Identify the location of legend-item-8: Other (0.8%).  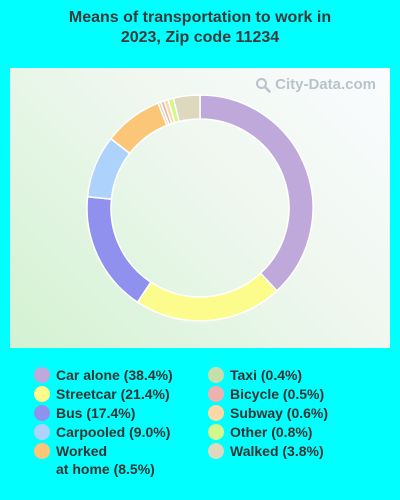
(260, 432).